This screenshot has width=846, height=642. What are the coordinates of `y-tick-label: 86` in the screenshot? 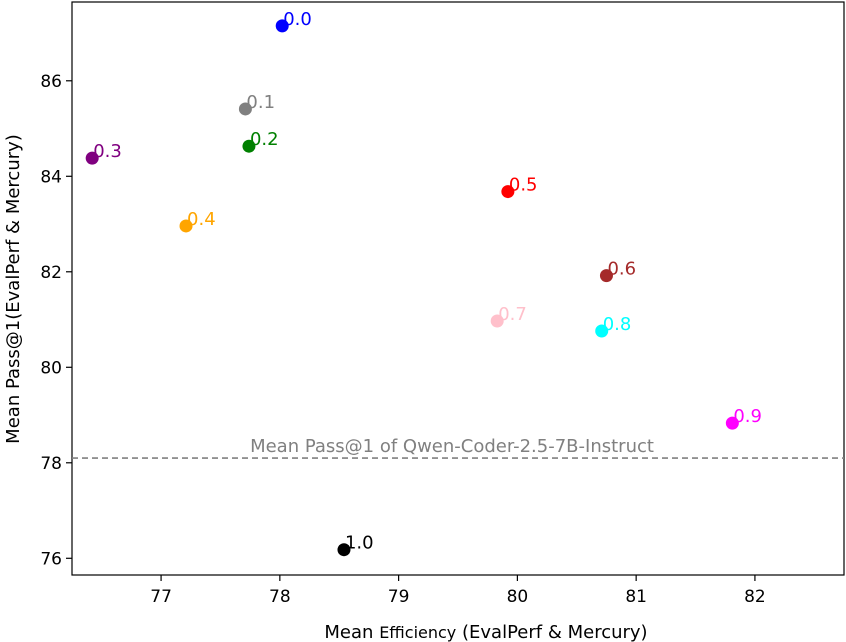 It's located at (51, 82).